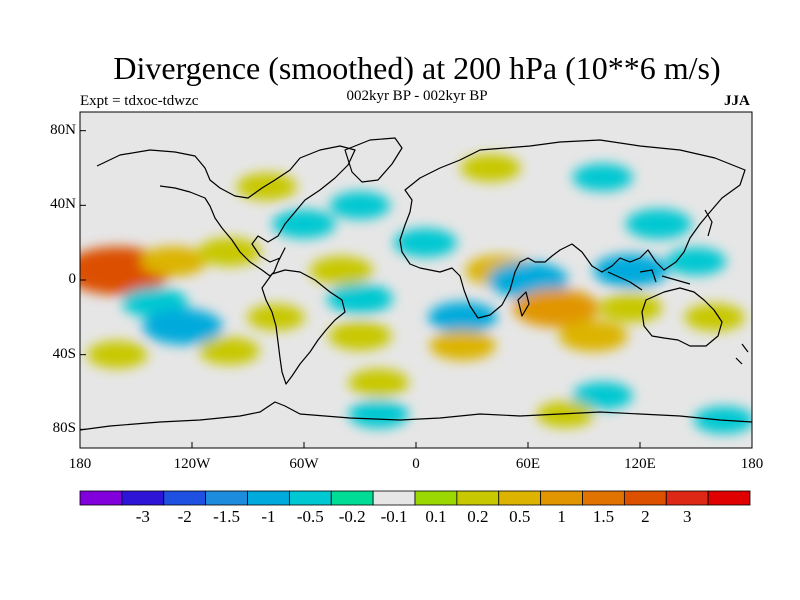  Describe the element at coordinates (63, 129) in the screenshot. I see `y-tick-label: 80N` at that location.